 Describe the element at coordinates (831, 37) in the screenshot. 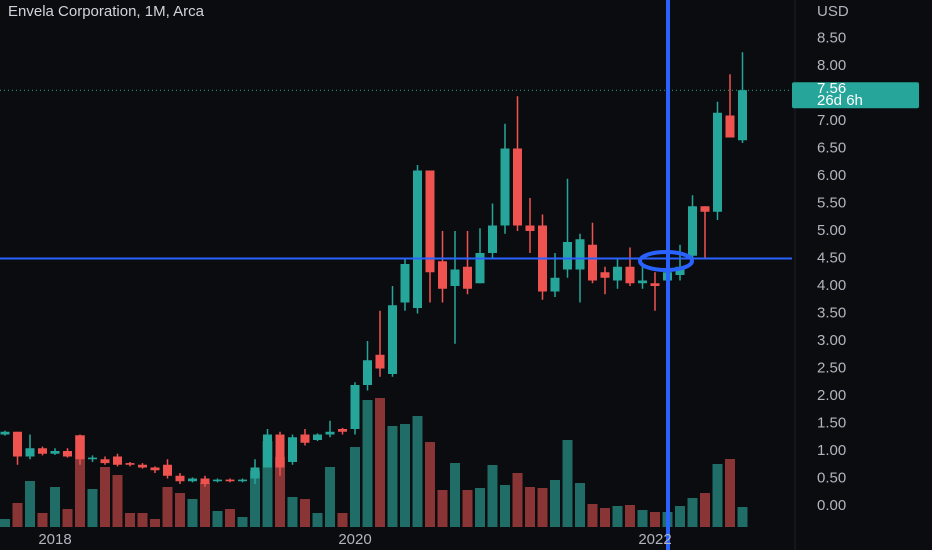

I see `y-tick-label: 8.50` at that location.